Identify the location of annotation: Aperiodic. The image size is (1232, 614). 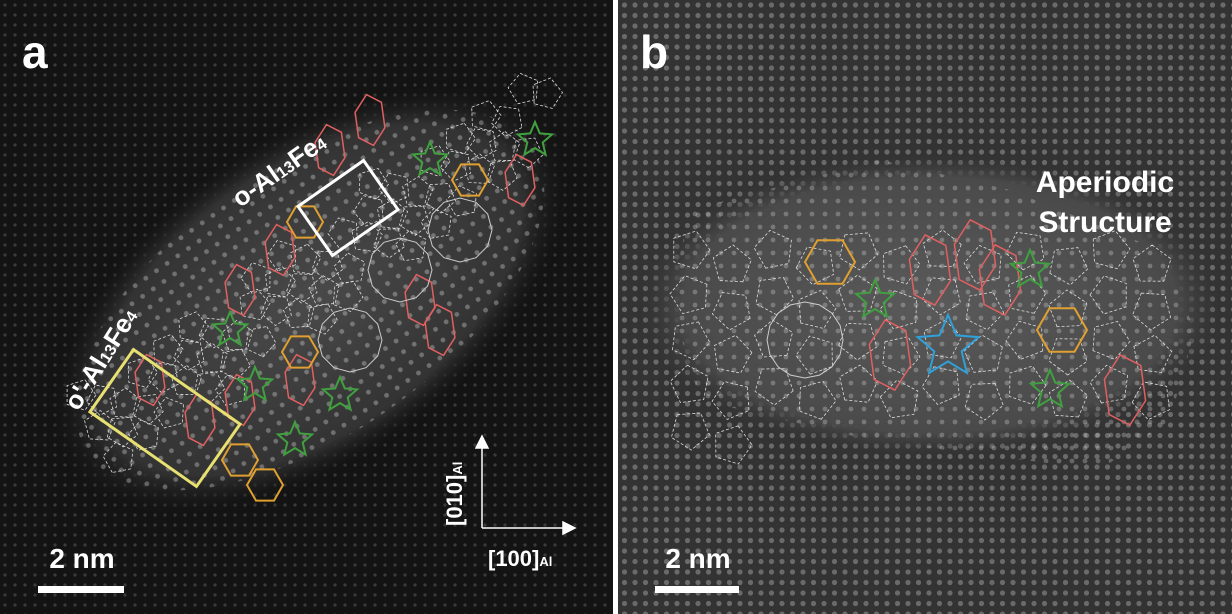
(1105, 182).